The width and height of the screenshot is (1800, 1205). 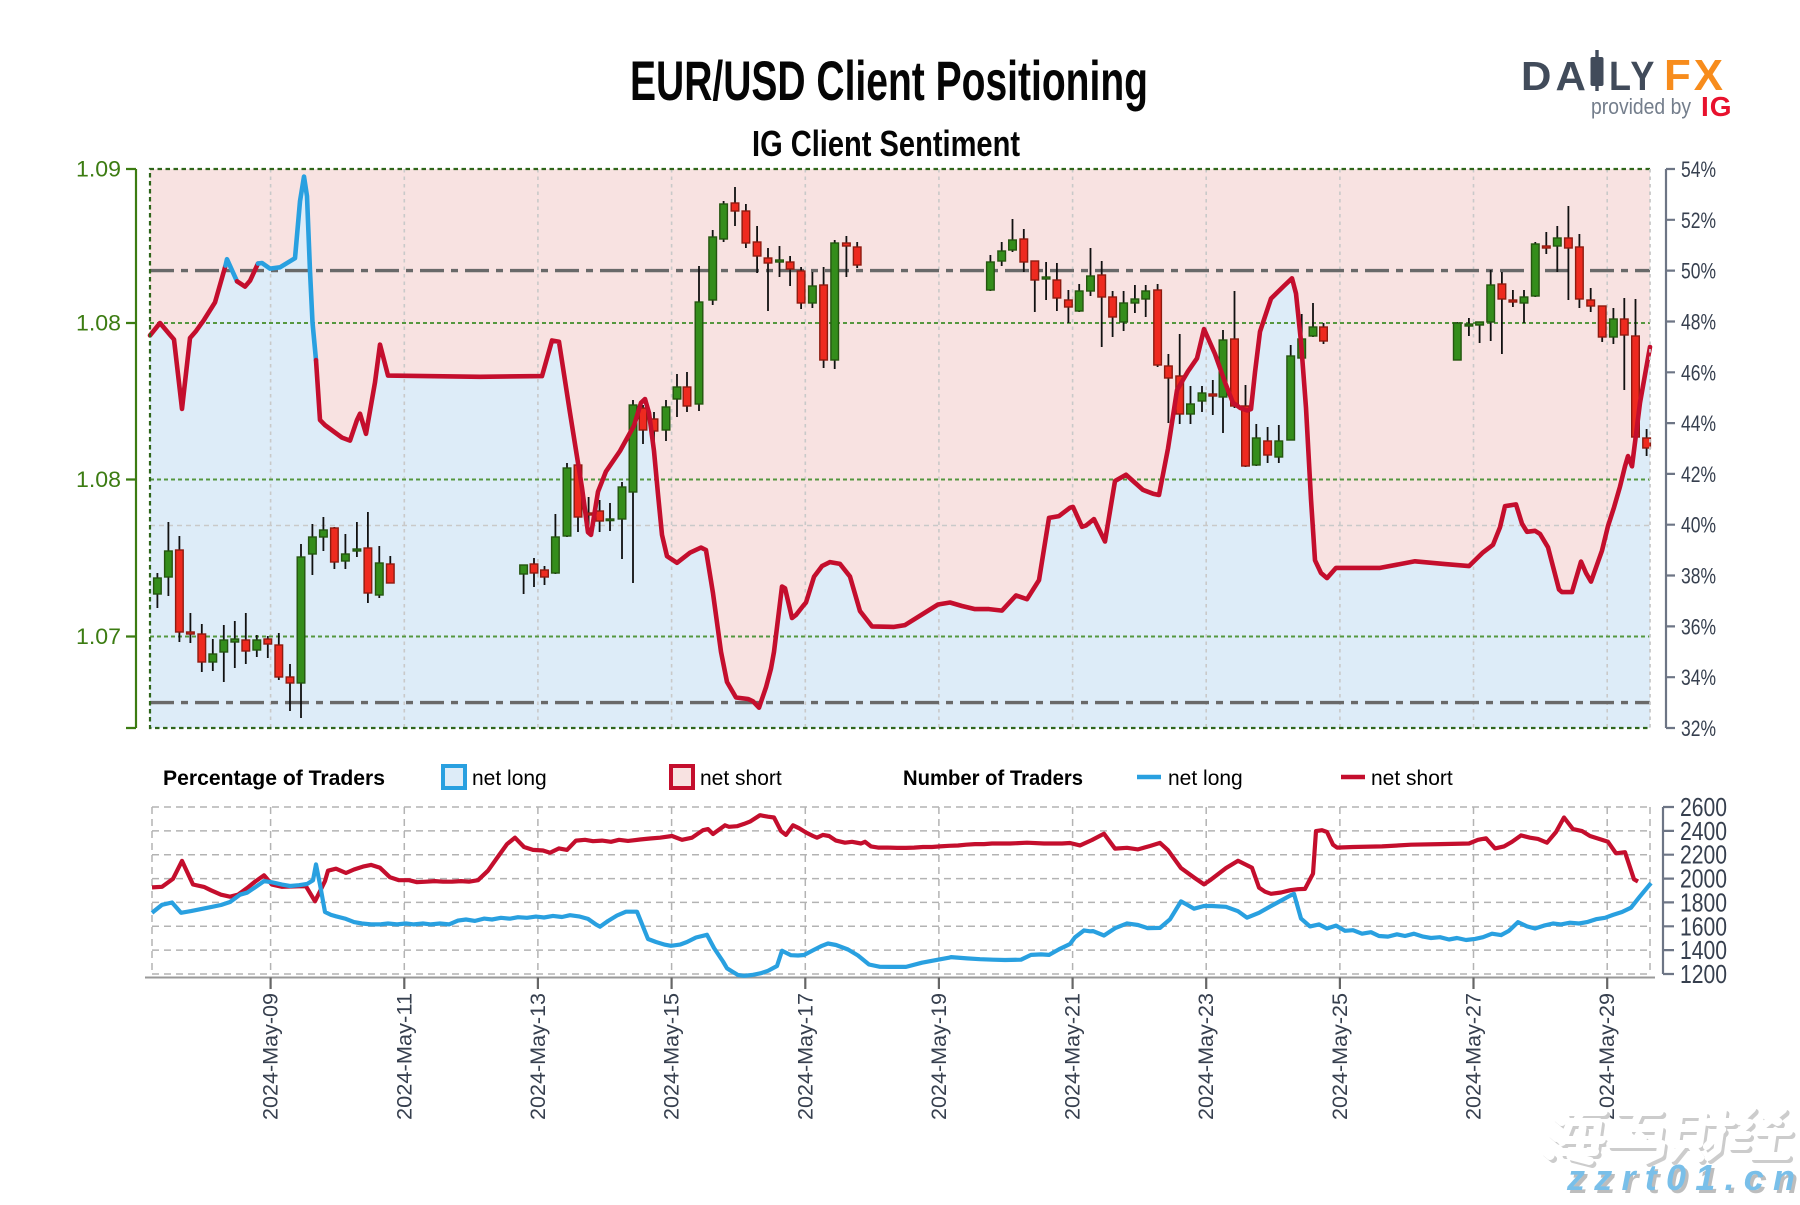 I want to click on svg-text: 46%, so click(x=1698, y=372).